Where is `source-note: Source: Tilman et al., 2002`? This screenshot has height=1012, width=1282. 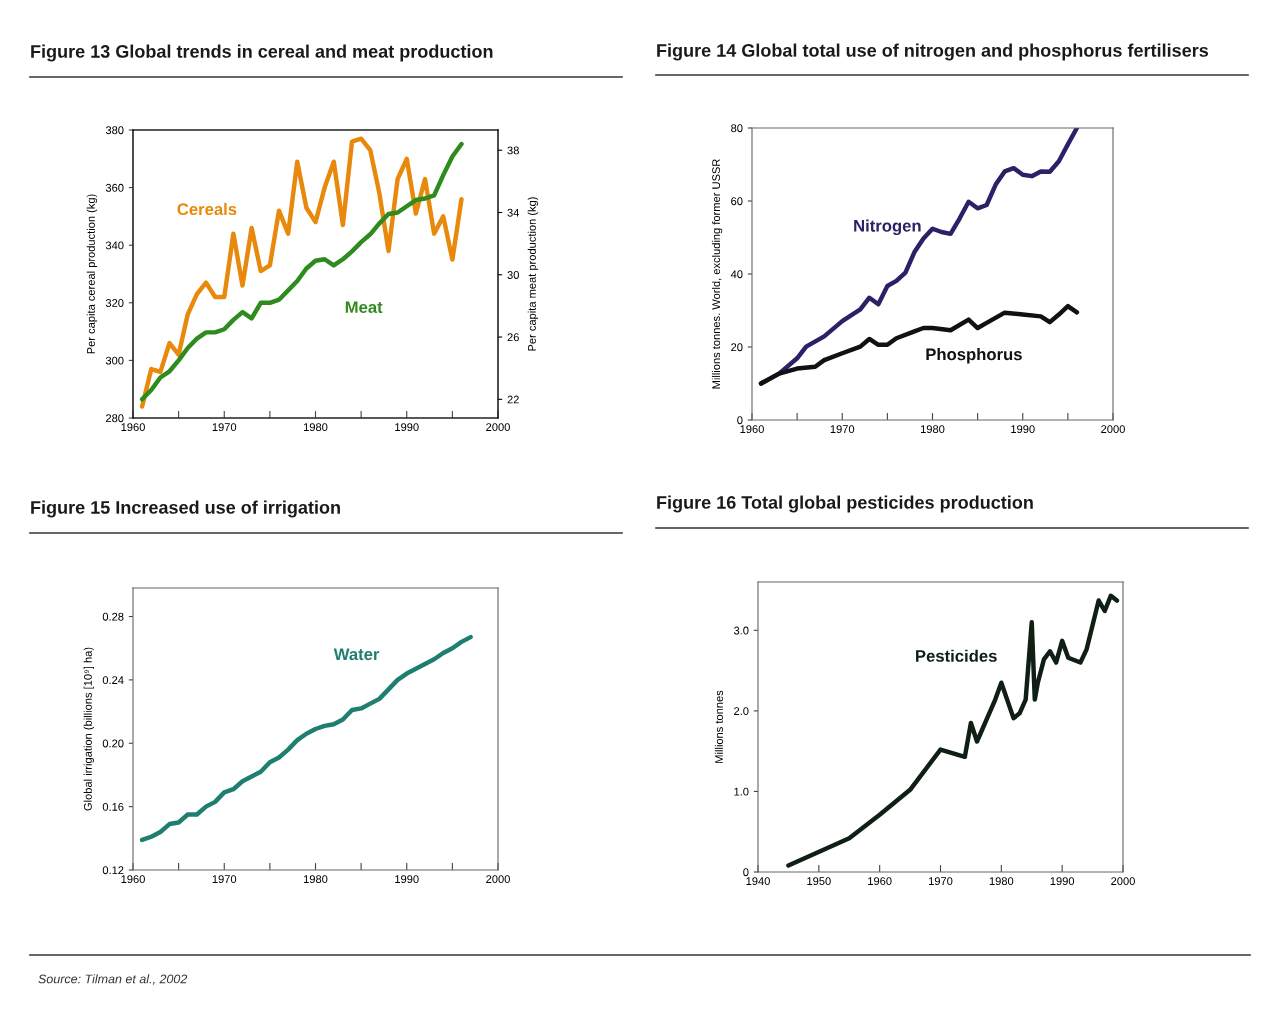
source-note: Source: Tilman et al., 2002 is located at coordinates (113, 979).